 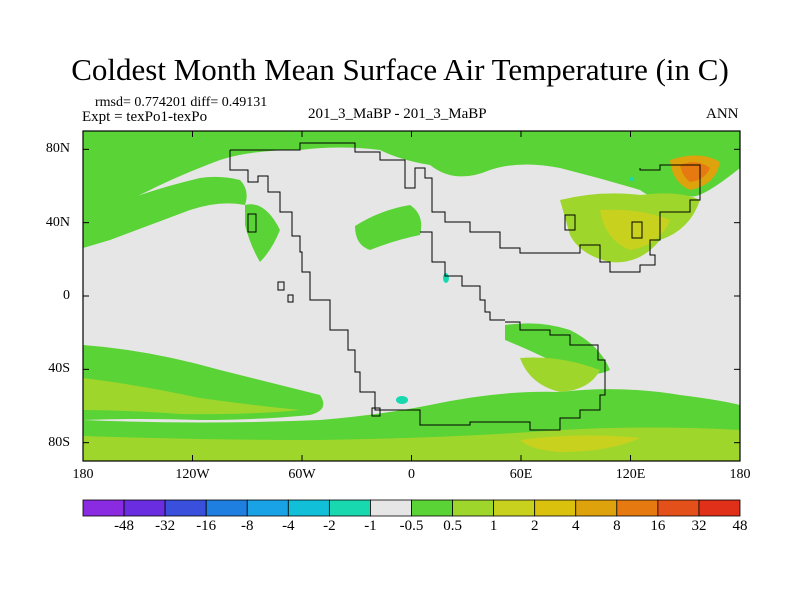 What do you see at coordinates (493, 526) in the screenshot?
I see `colorbar-label: 1` at bounding box center [493, 526].